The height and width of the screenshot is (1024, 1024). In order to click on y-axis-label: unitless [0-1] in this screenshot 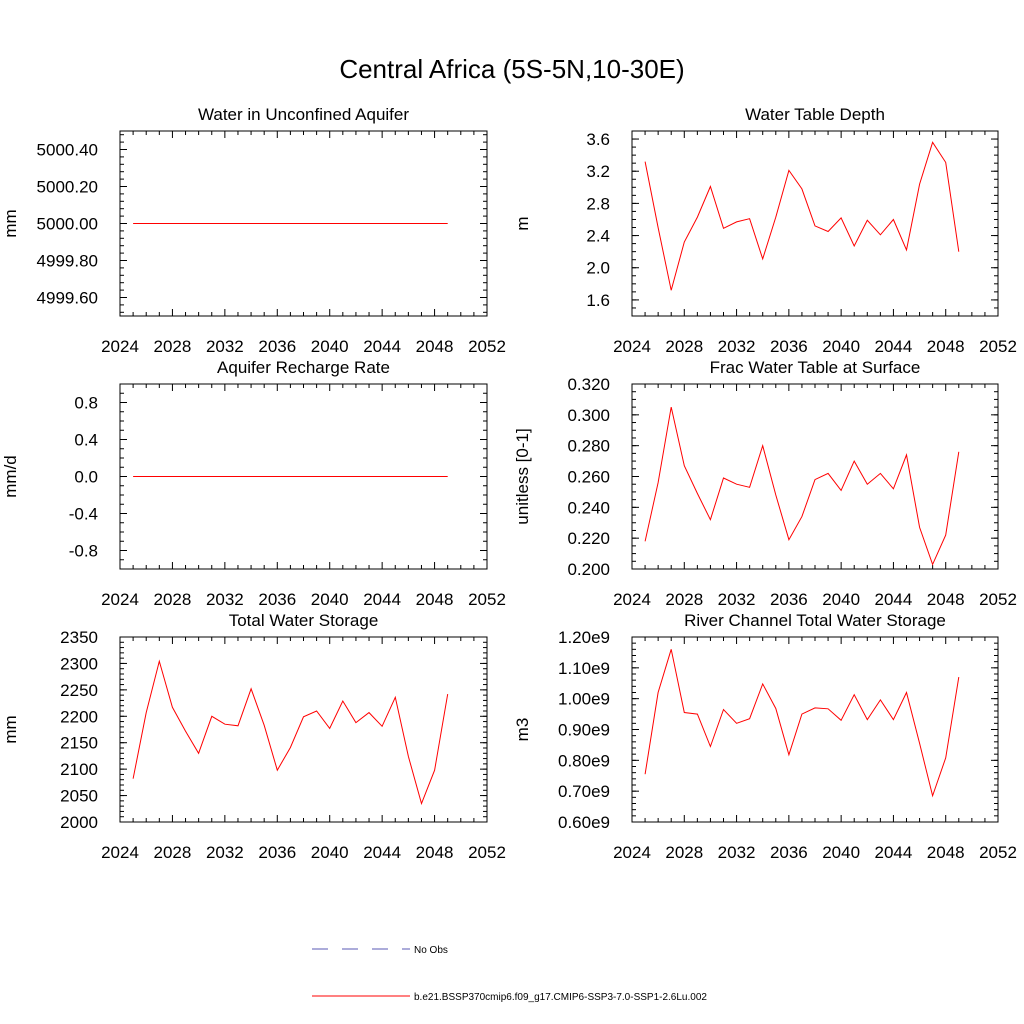, I will do `click(522, 476)`.